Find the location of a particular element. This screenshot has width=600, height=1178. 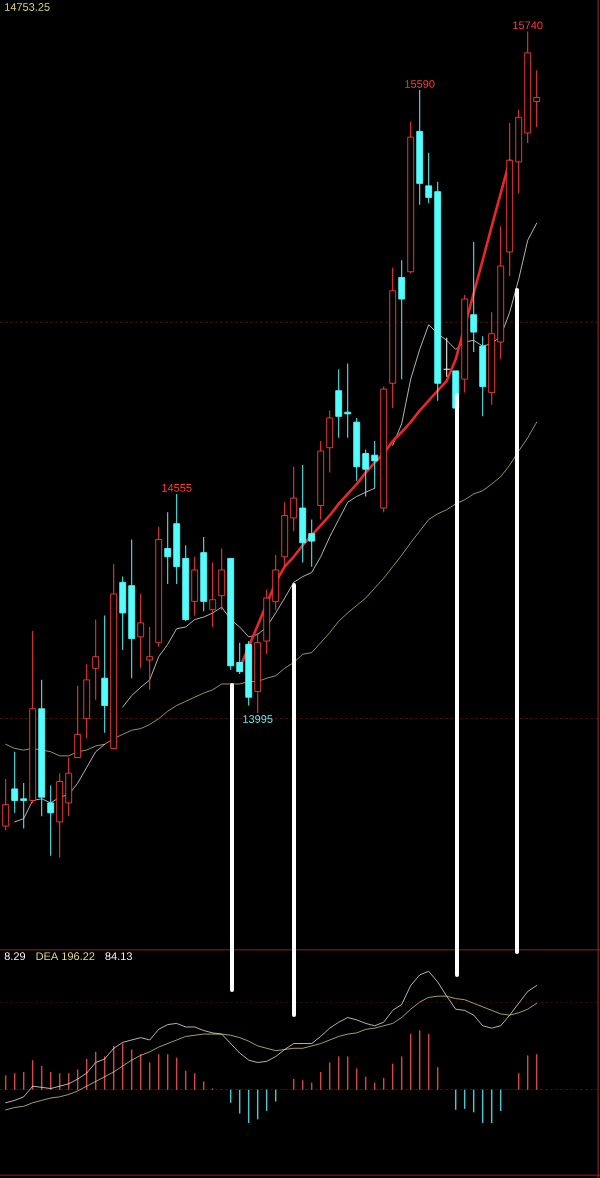

text: DEA 196.22 is located at coordinates (65, 956).